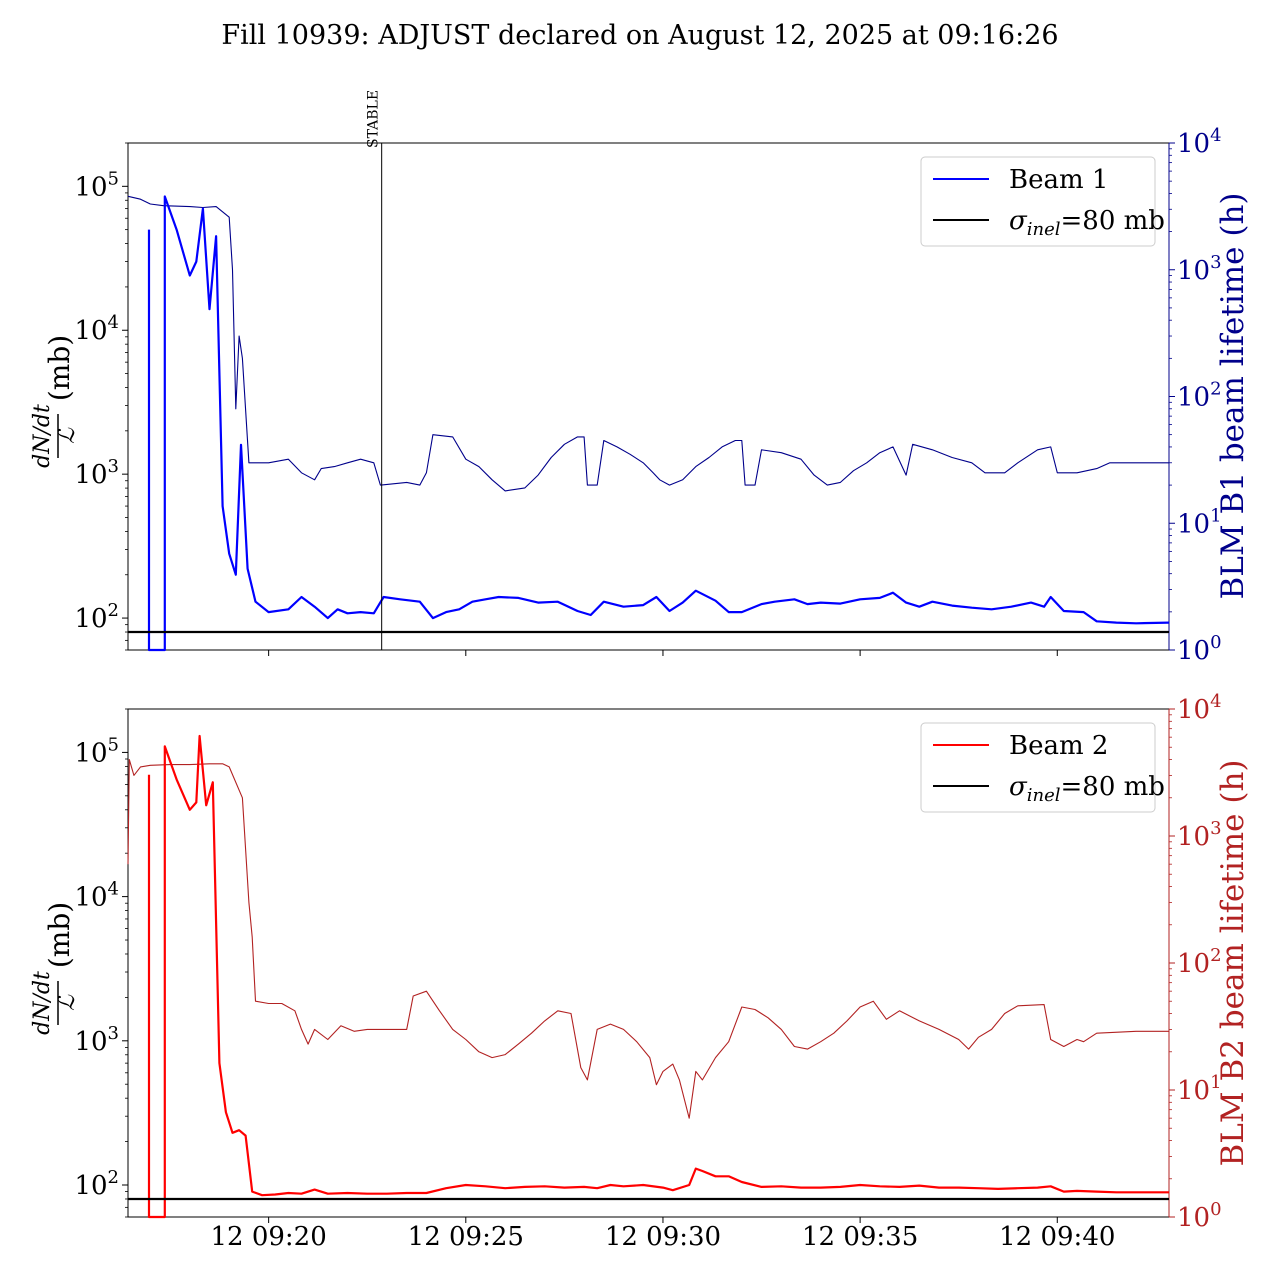 The width and height of the screenshot is (1280, 1280). Describe the element at coordinates (1042, 767) in the screenshot. I see `legend-bottom: Beam 2 σinel=80 mb` at that location.